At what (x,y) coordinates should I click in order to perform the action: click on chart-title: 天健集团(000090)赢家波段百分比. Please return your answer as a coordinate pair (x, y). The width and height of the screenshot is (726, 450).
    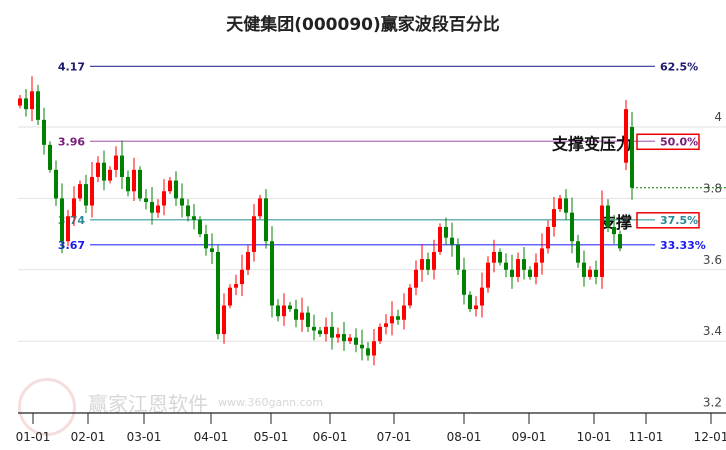
    Looking at the image, I should click on (363, 25).